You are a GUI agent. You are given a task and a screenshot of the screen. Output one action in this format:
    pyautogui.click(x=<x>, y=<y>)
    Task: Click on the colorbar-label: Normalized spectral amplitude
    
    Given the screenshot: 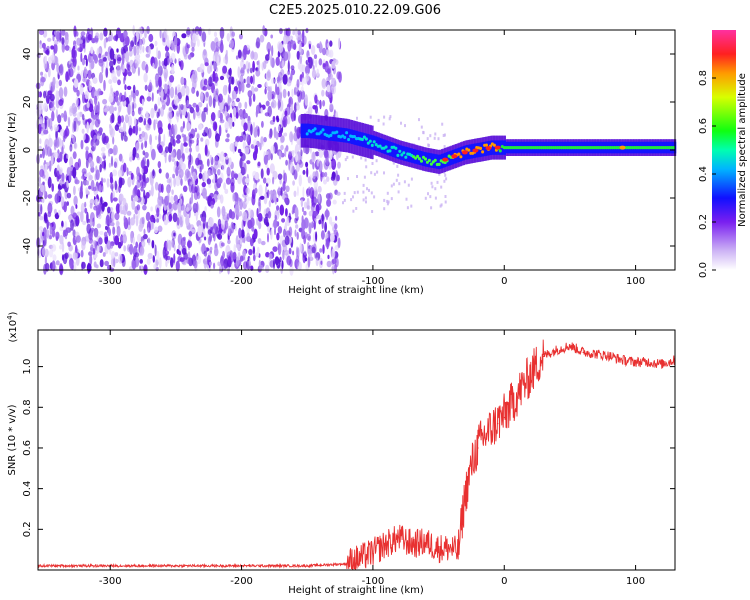 What is the action you would take?
    pyautogui.click(x=742, y=150)
    